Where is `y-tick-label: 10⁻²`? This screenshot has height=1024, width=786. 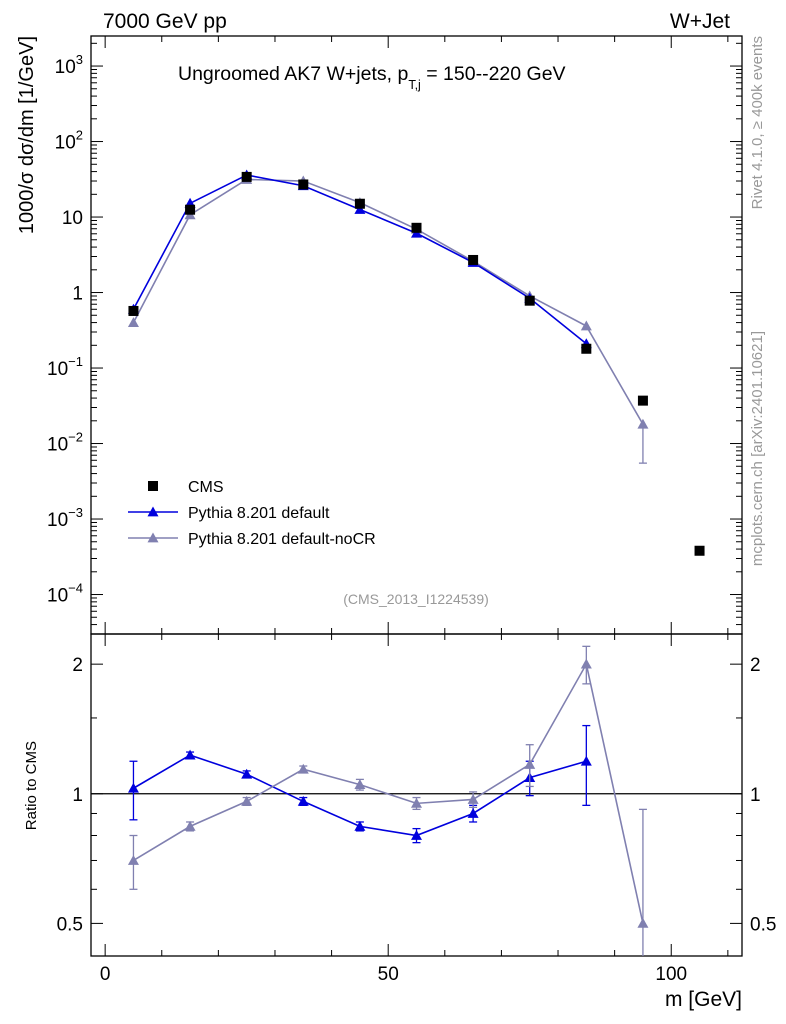 y-tick-label: 10⁻² is located at coordinates (65, 443).